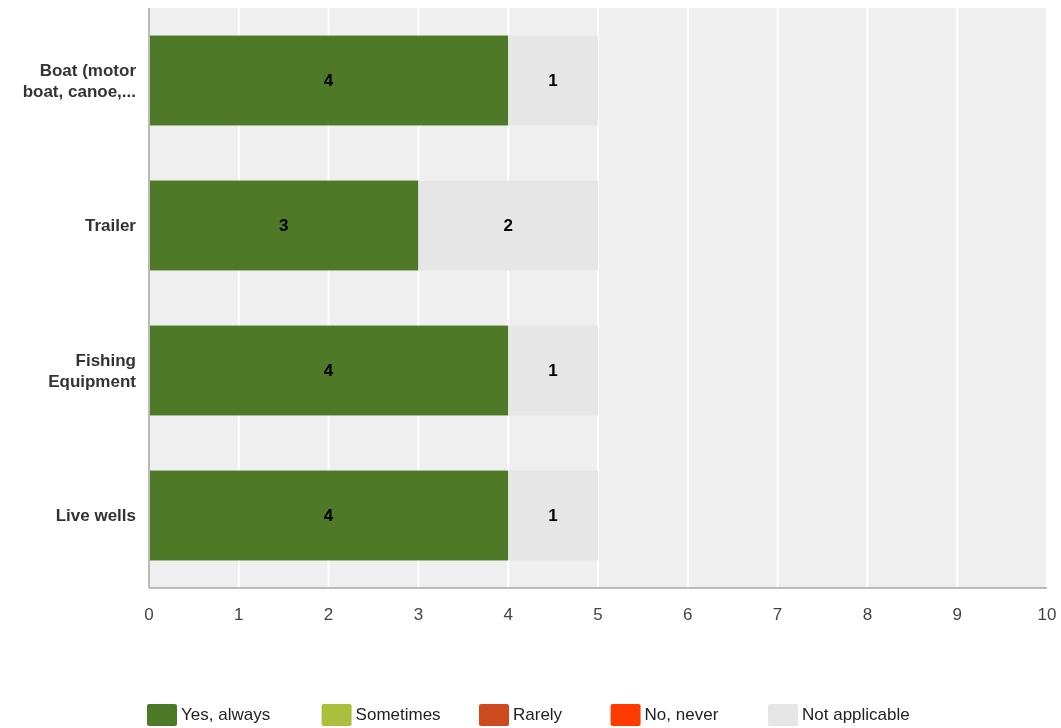  What do you see at coordinates (149, 614) in the screenshot?
I see `x-tick-label: 0` at bounding box center [149, 614].